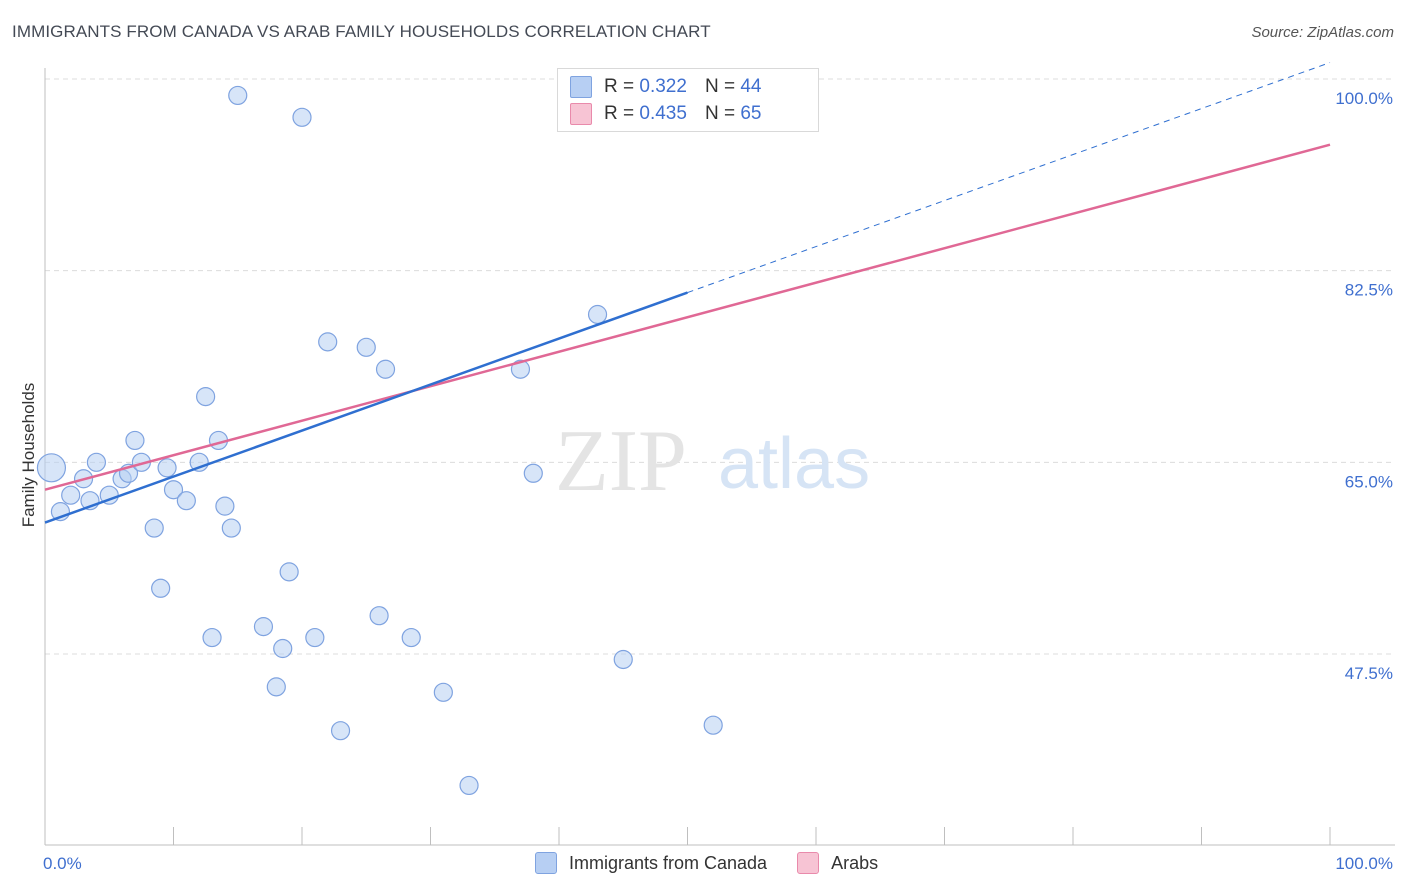 This screenshot has height=892, width=1406. I want to click on legend-row-canada: R = 0.322 N = 44, so click(665, 87).